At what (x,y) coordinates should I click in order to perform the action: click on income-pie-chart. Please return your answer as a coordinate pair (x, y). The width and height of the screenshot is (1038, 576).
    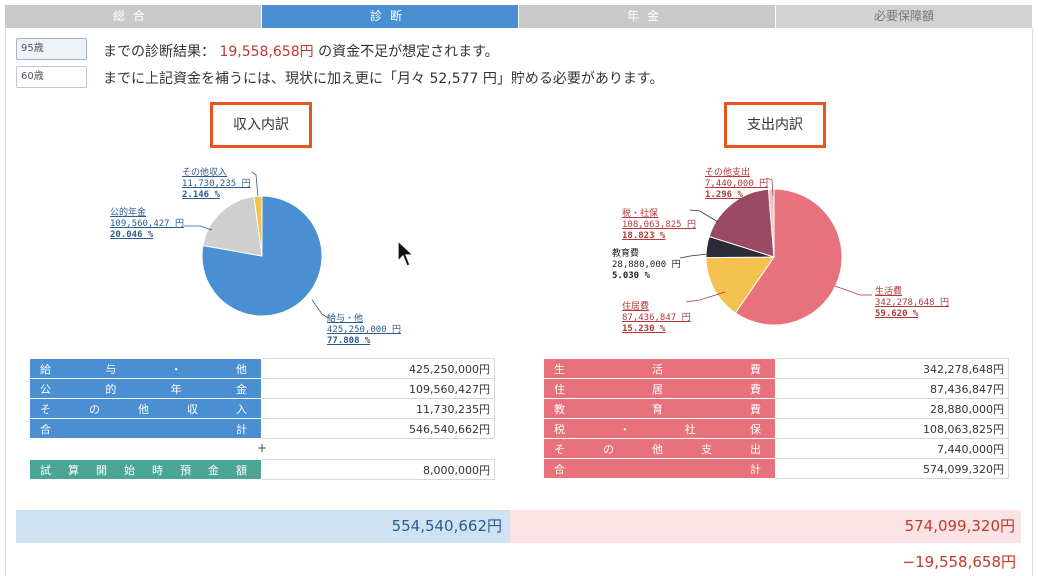
    Looking at the image, I should click on (262, 256).